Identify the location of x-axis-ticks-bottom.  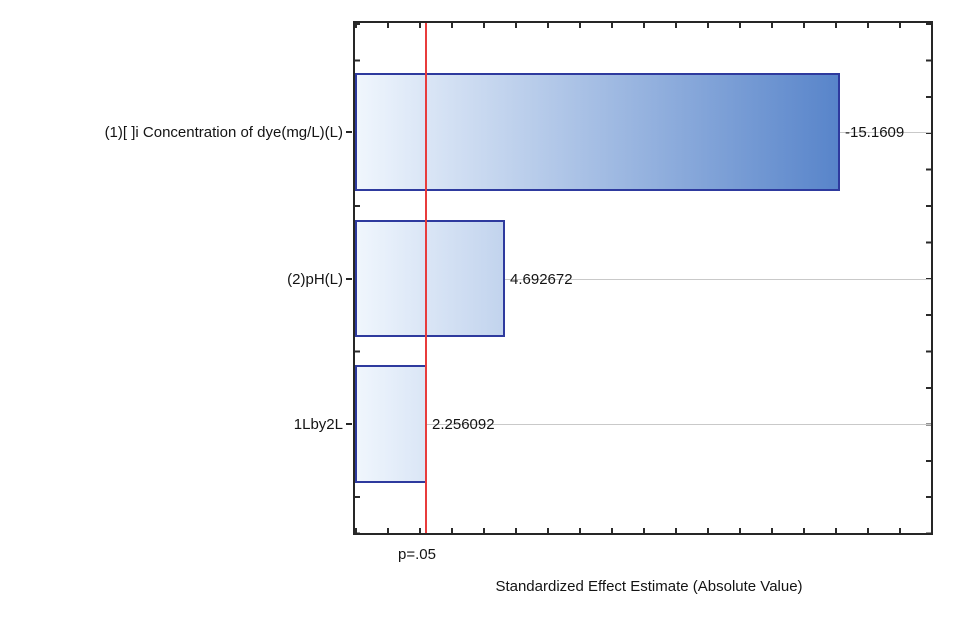
(643, 530).